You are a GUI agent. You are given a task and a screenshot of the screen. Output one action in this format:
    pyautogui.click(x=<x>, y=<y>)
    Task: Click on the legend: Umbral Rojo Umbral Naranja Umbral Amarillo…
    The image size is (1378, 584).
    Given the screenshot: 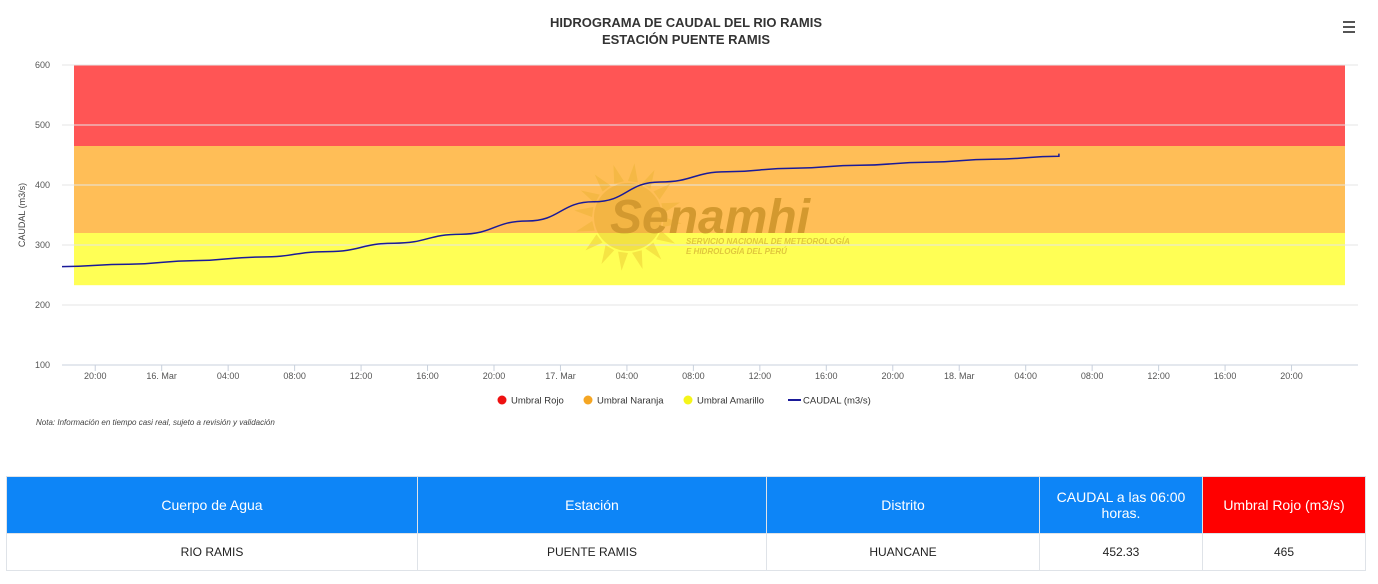 What is the action you would take?
    pyautogui.click(x=684, y=401)
    